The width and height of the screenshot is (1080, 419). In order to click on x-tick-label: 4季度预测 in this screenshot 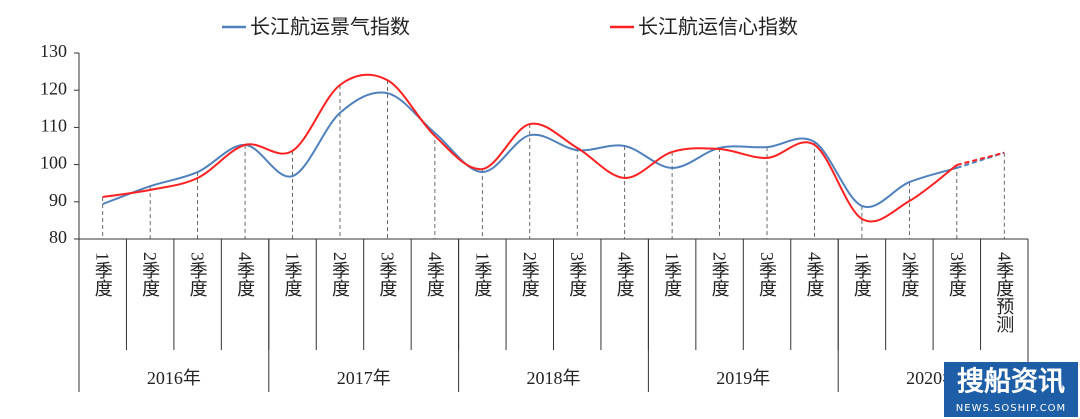, I will do `click(1004, 293)`.